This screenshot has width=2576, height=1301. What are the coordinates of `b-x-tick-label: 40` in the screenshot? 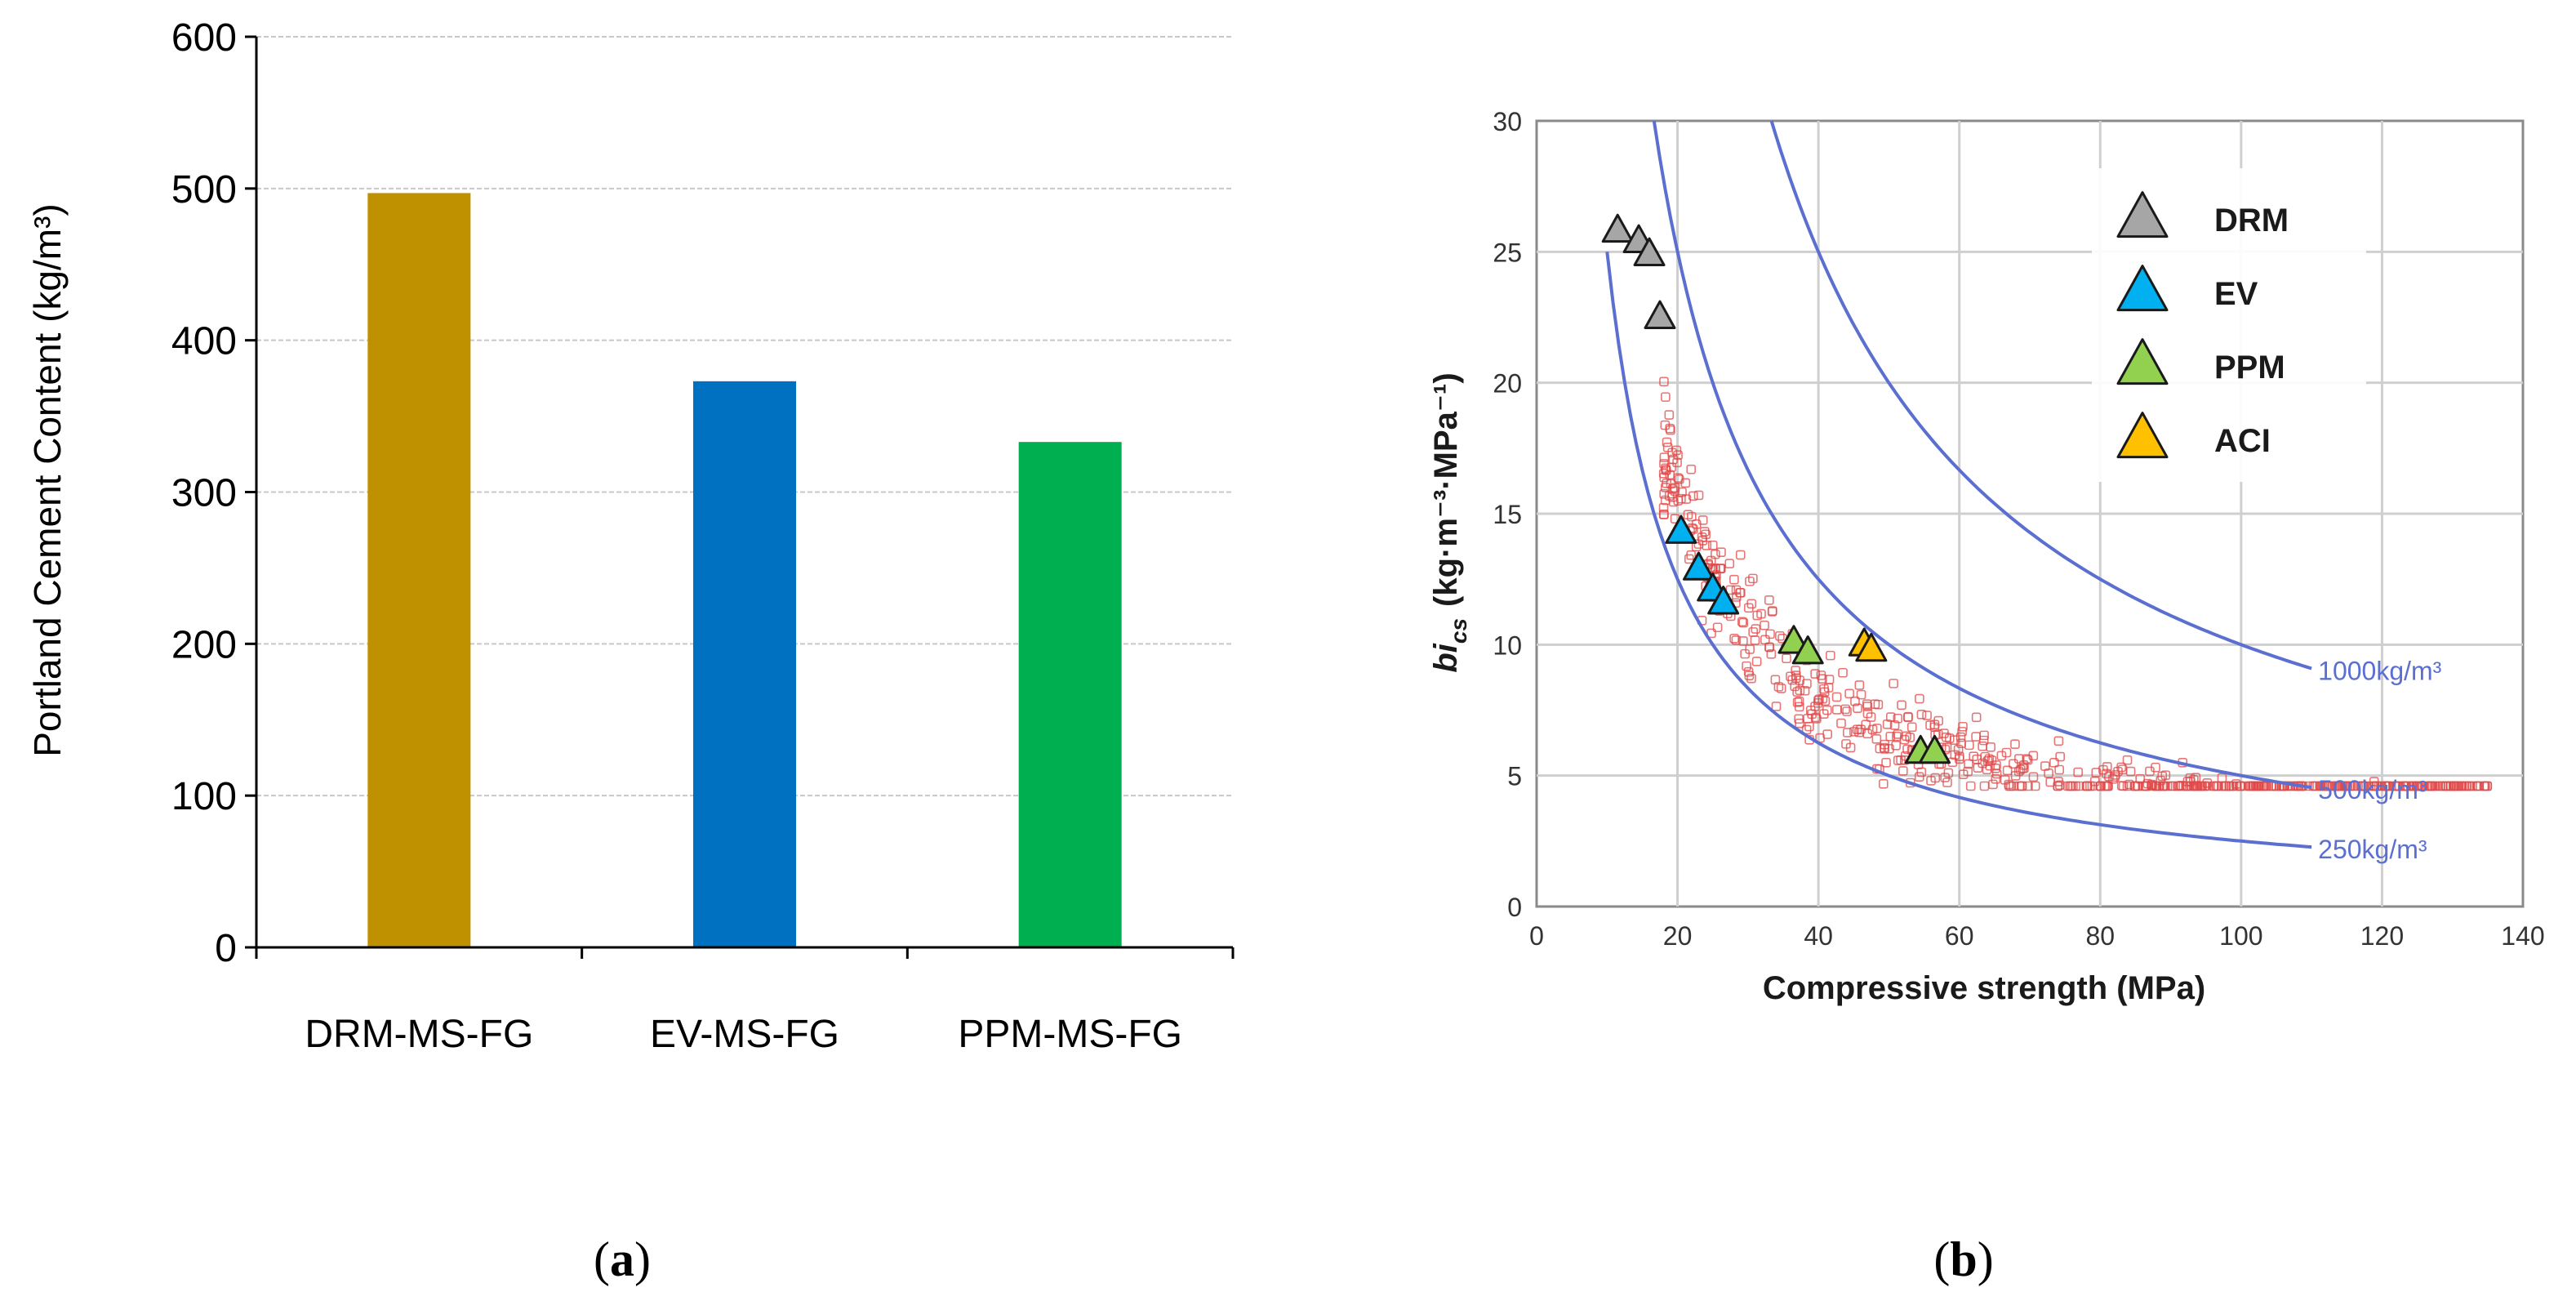 It's located at (1818, 936).